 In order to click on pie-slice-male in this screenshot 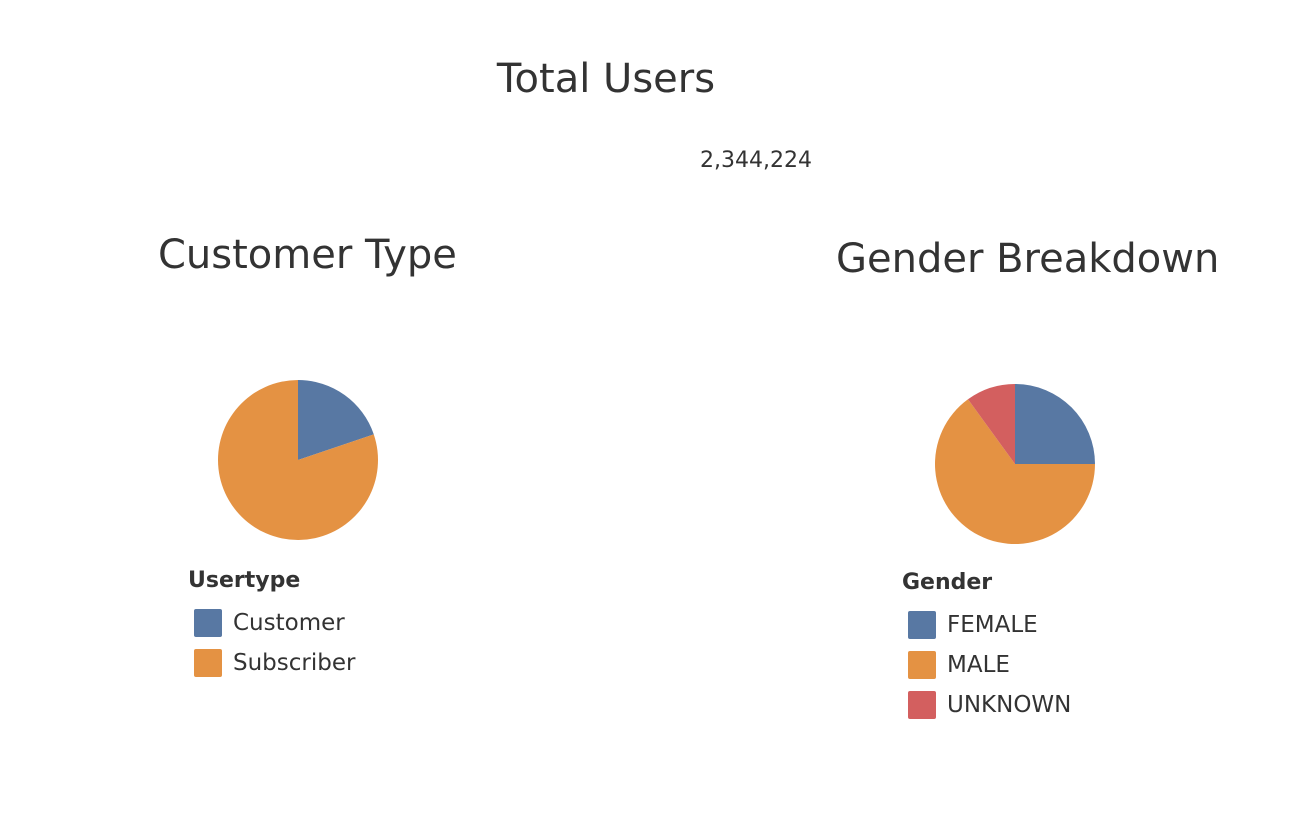, I will do `click(1015, 471)`.